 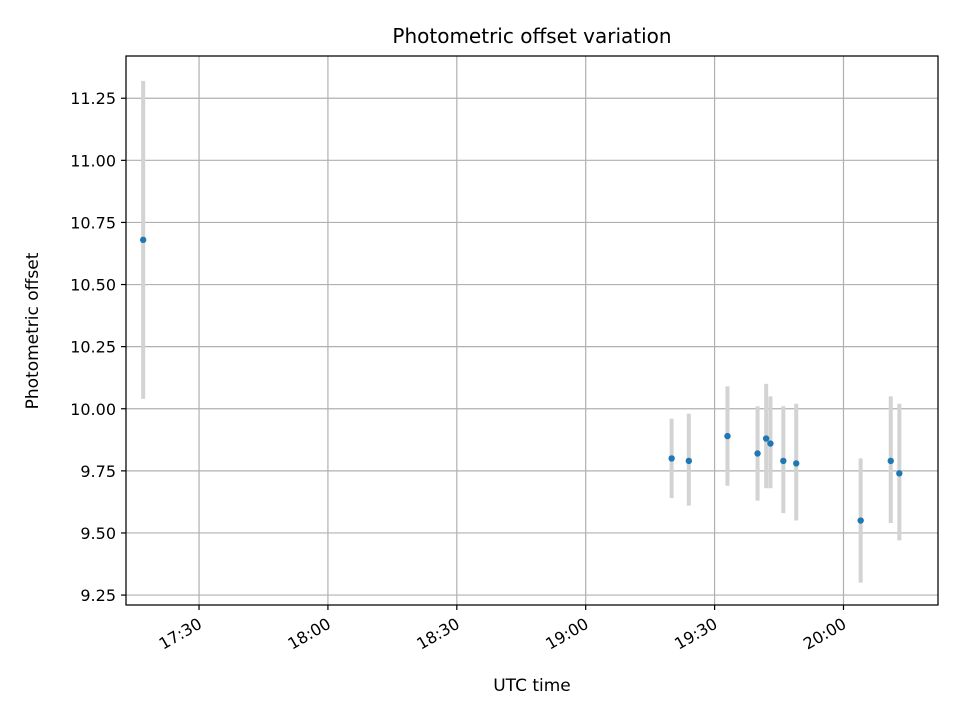 What do you see at coordinates (532, 686) in the screenshot?
I see `x-axis-title: UTC time` at bounding box center [532, 686].